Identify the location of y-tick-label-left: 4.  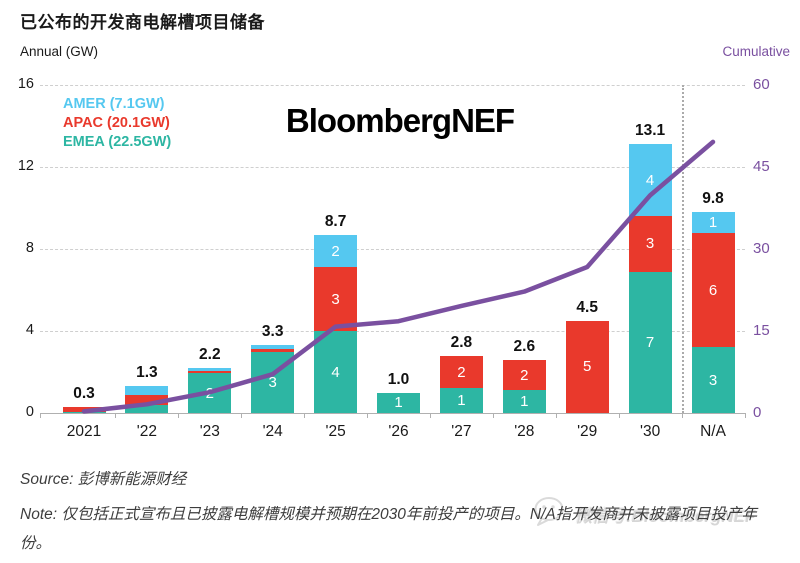
(29, 330).